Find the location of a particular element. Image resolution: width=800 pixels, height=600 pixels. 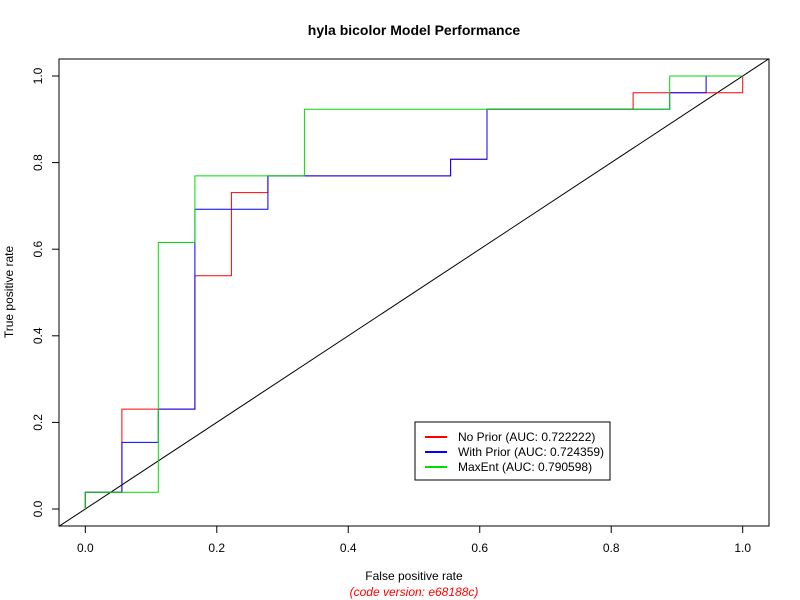

x-tick-label: 0.4 is located at coordinates (348, 548).